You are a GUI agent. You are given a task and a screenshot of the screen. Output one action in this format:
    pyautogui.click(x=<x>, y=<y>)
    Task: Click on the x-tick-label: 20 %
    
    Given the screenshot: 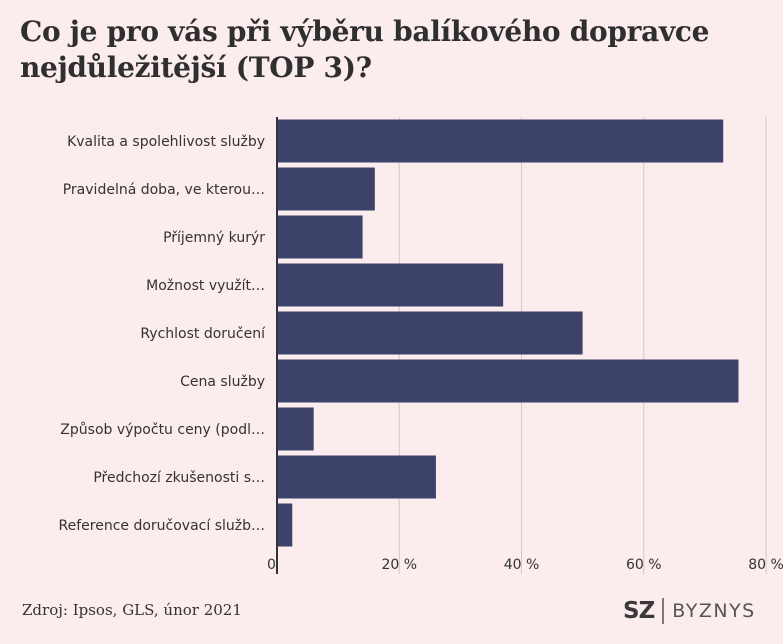 What is the action you would take?
    pyautogui.click(x=399, y=565)
    